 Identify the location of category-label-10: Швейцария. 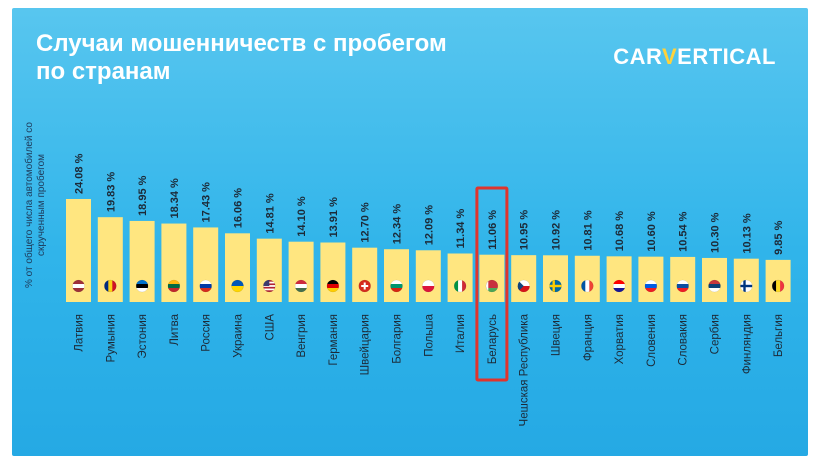
(366, 344).